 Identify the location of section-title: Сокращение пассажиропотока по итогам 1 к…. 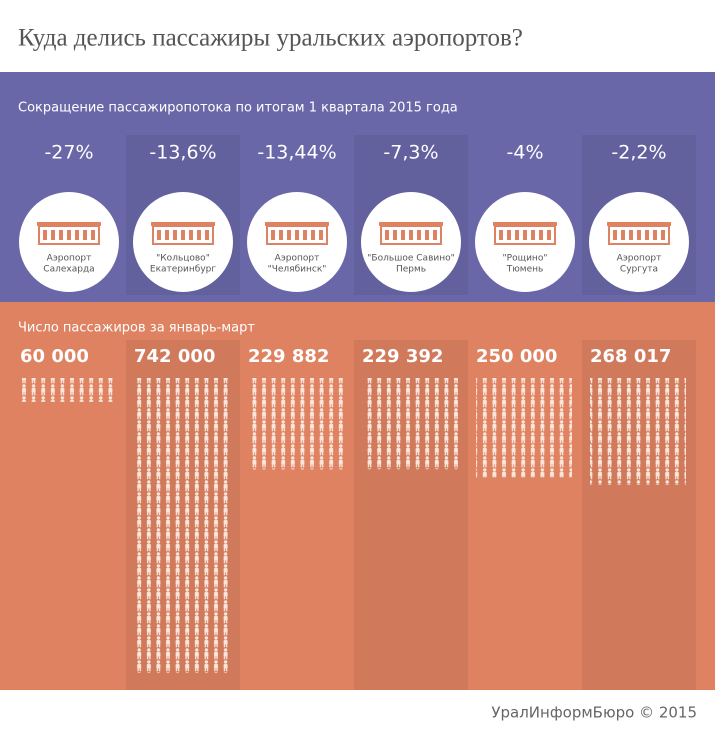
(238, 108).